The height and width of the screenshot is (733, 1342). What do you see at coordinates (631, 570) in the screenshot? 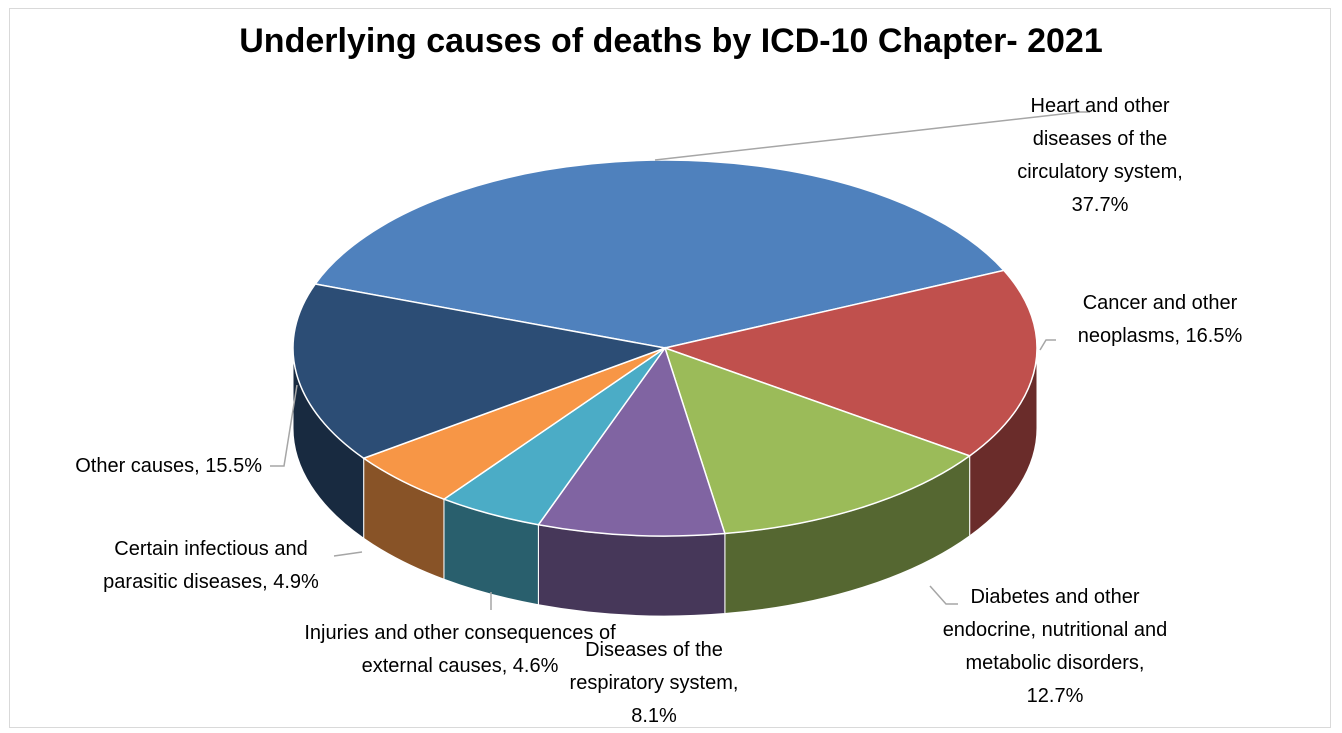
I see `slice-side` at bounding box center [631, 570].